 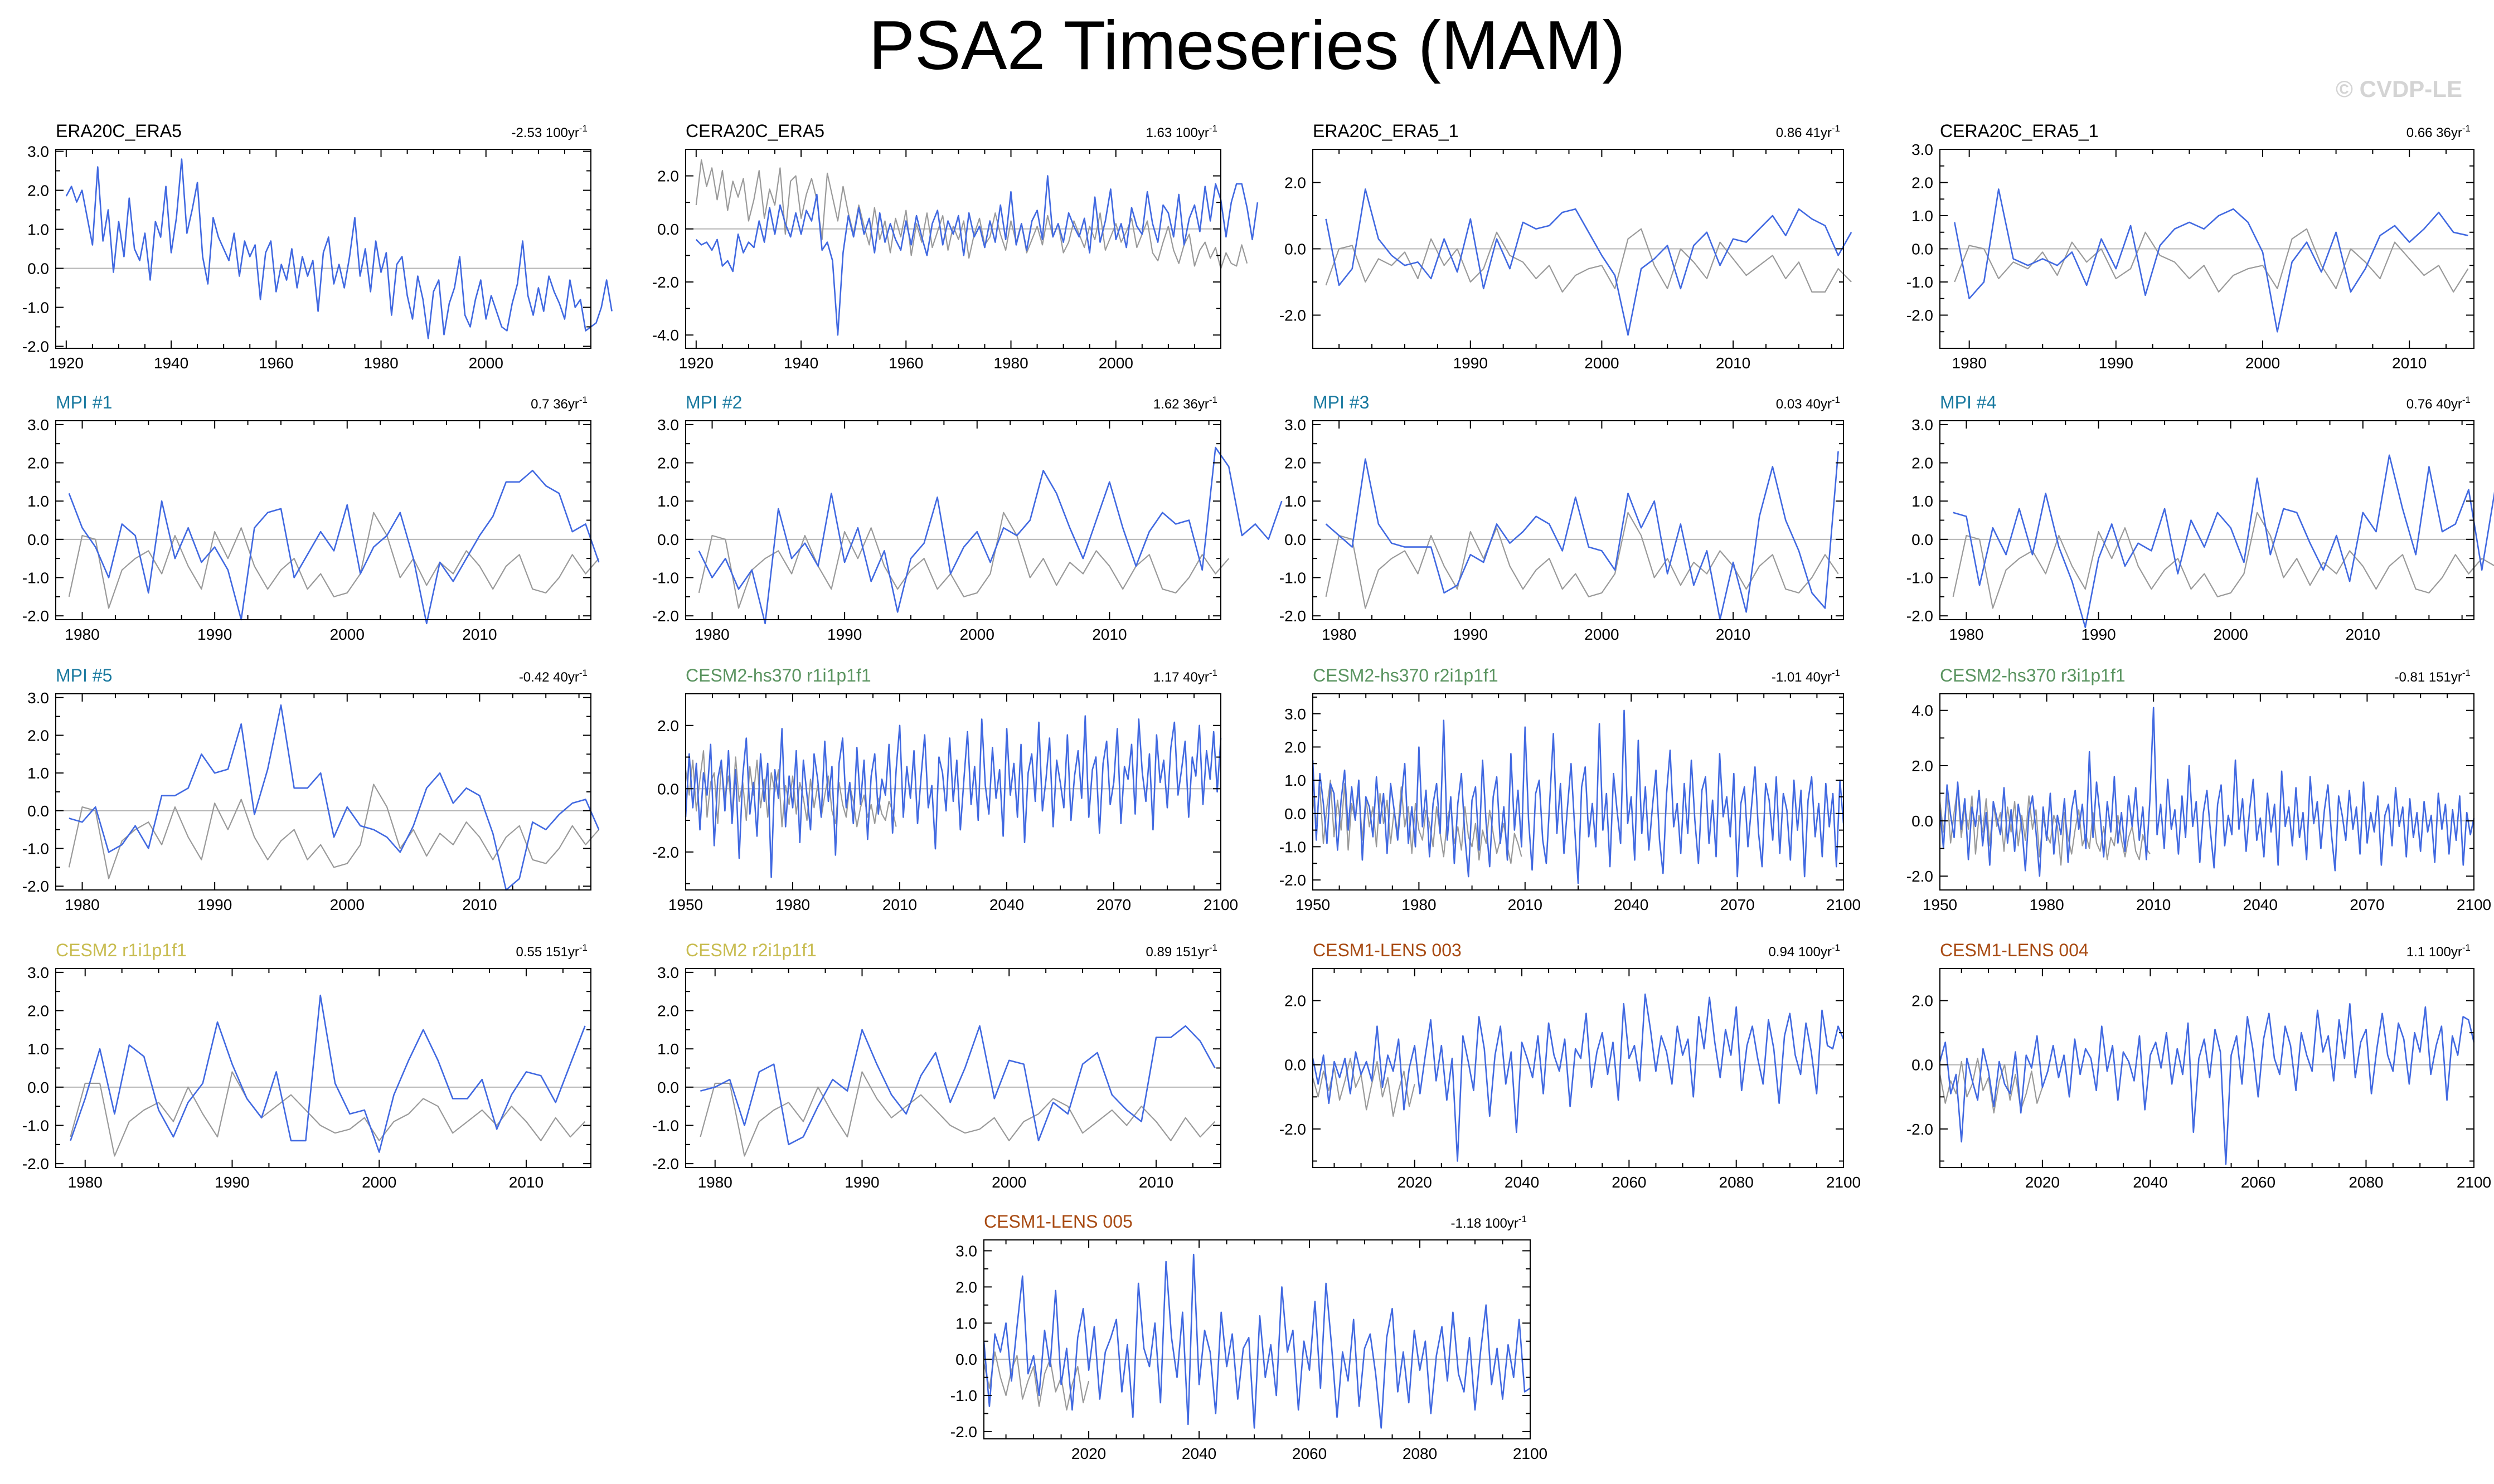 I want to click on trend-value: 1.1 100yr, so click(x=2434, y=952).